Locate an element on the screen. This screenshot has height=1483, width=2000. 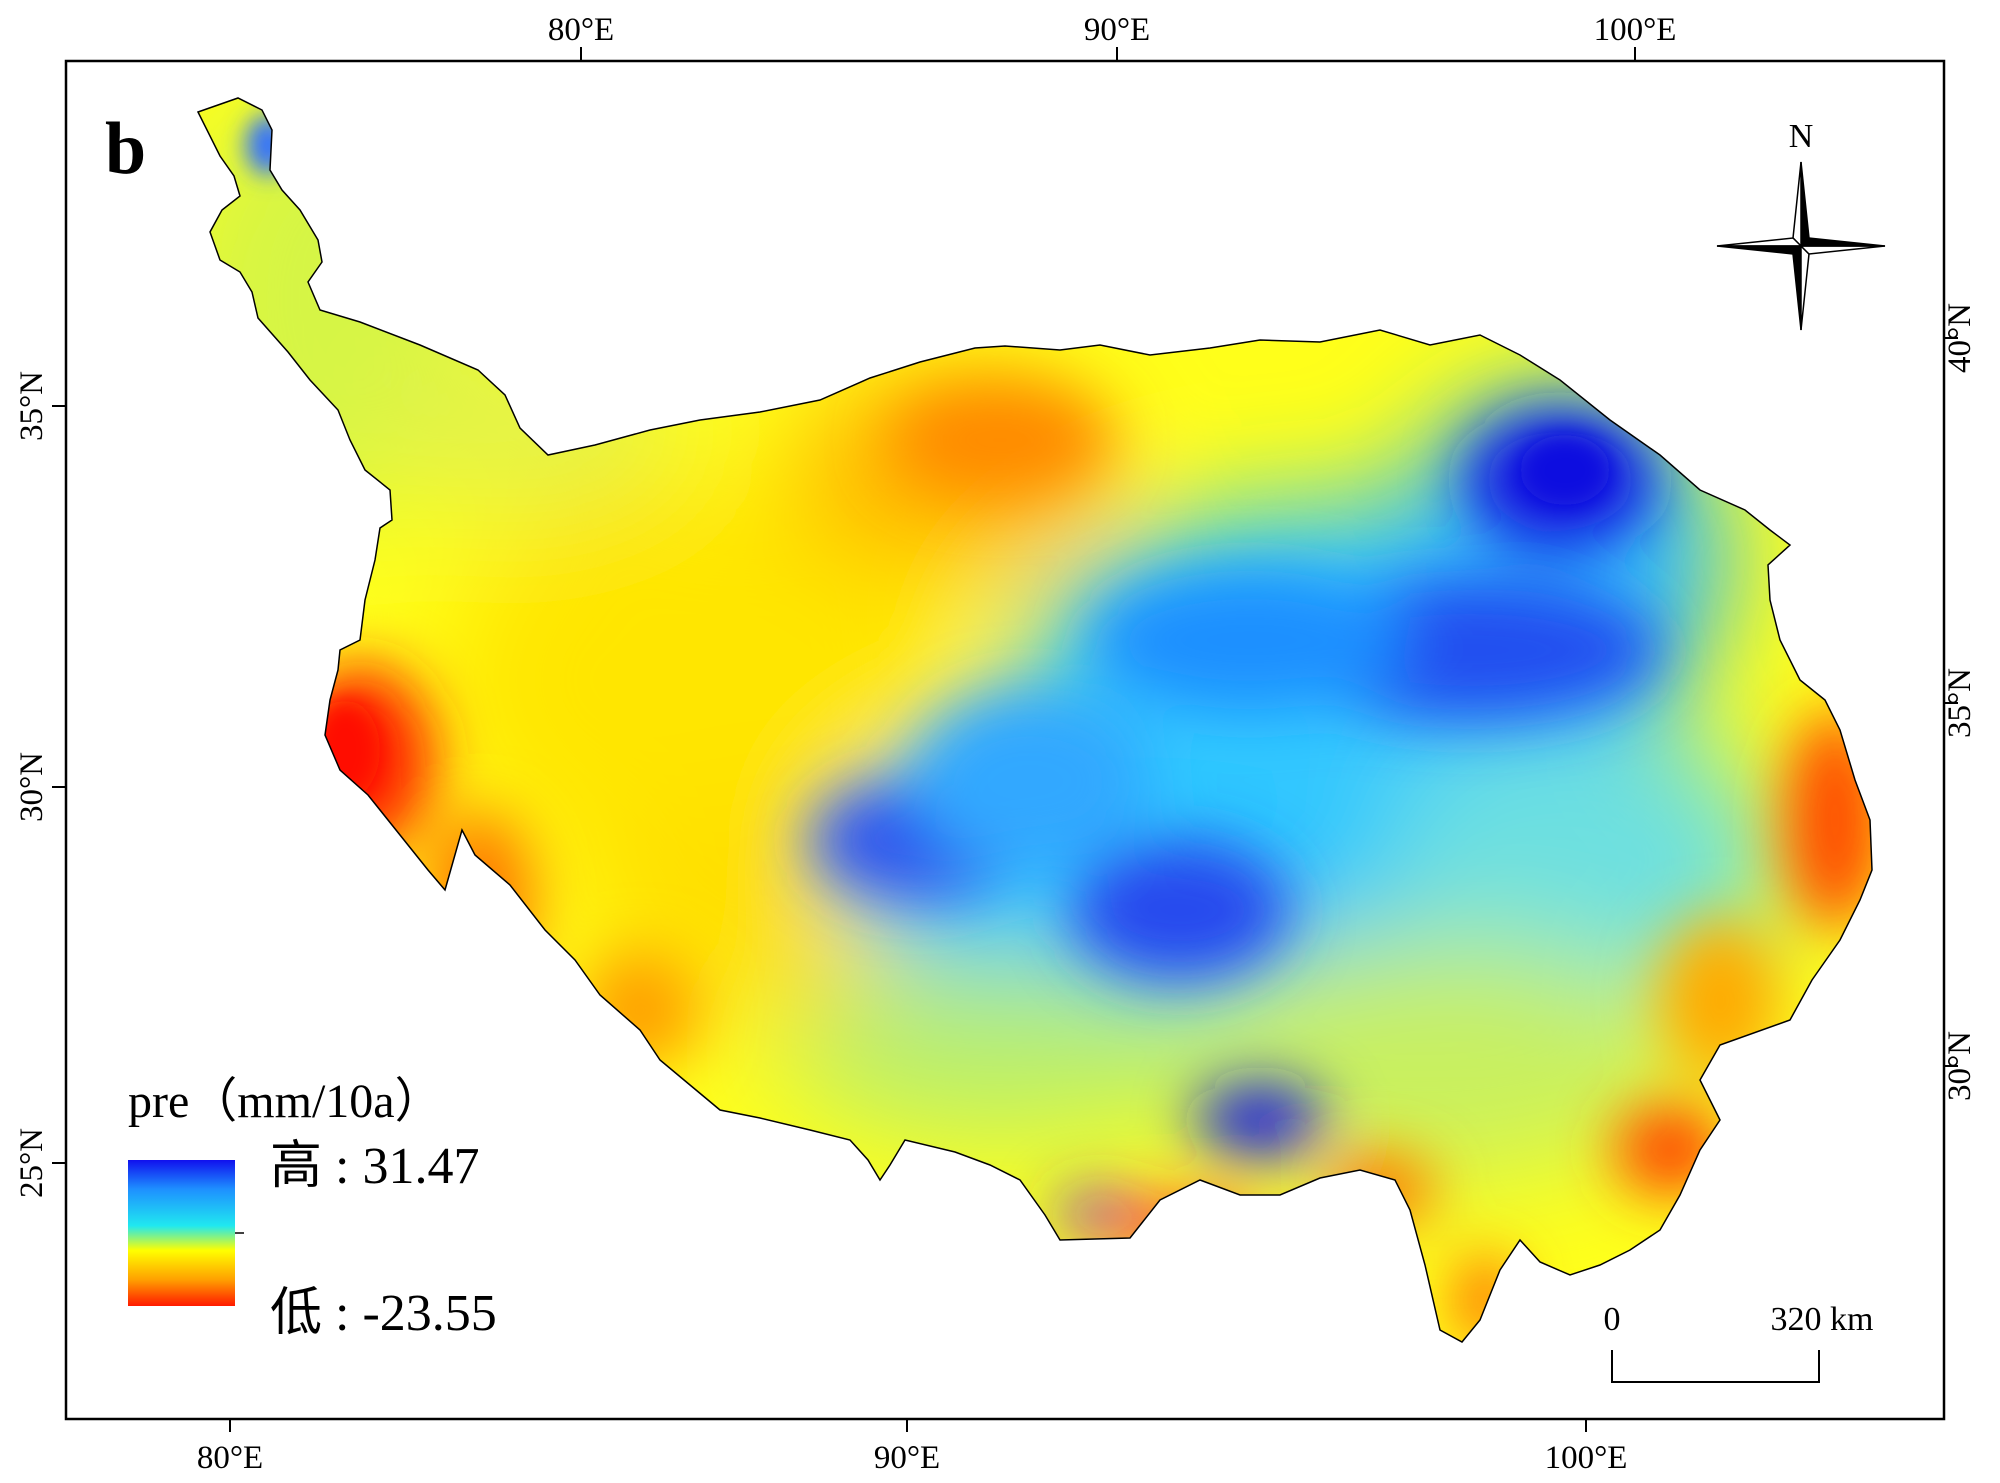
bottom-axis-labels: 80°E 90°E 100°E is located at coordinates (912, 1458).